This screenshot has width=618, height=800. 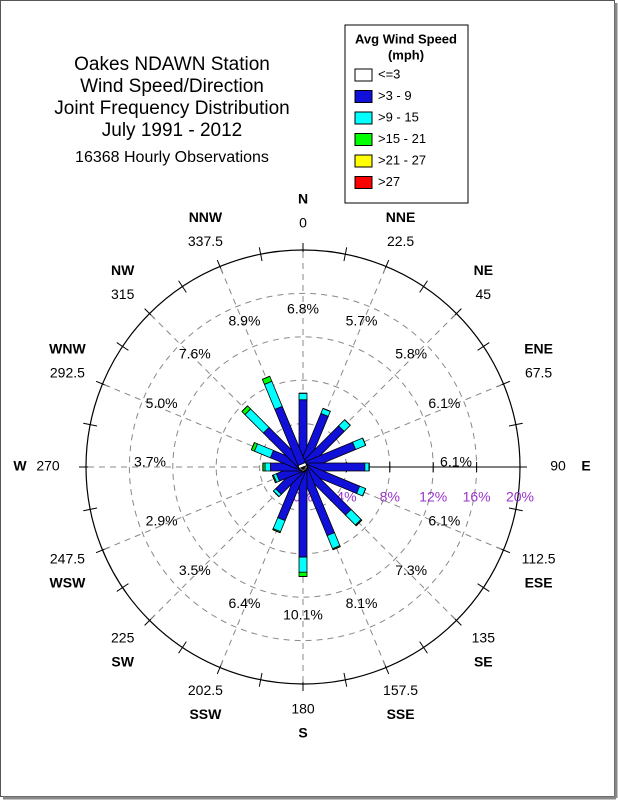 What do you see at coordinates (172, 130) in the screenshot?
I see `title-line: July 1991 - 2012` at bounding box center [172, 130].